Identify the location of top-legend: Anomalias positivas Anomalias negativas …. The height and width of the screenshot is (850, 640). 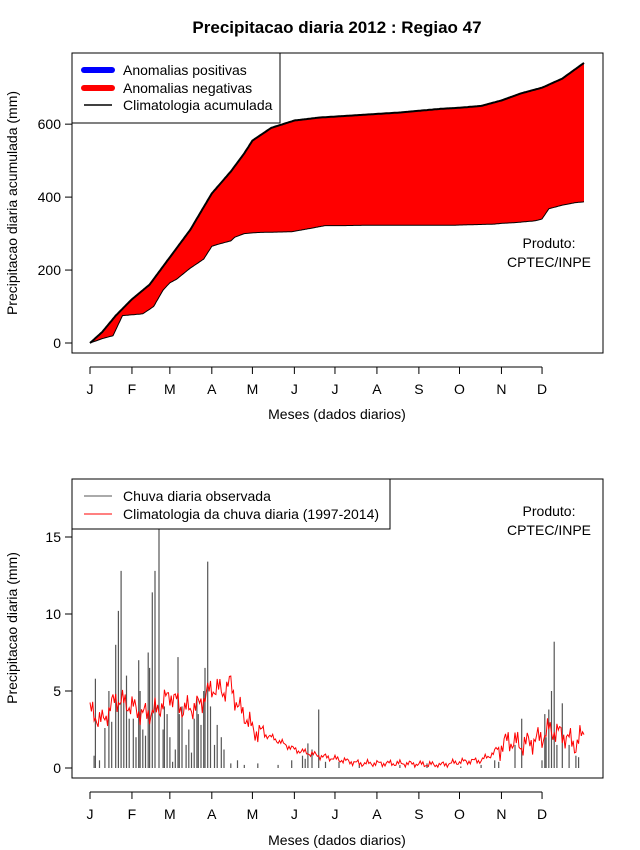
(176, 88).